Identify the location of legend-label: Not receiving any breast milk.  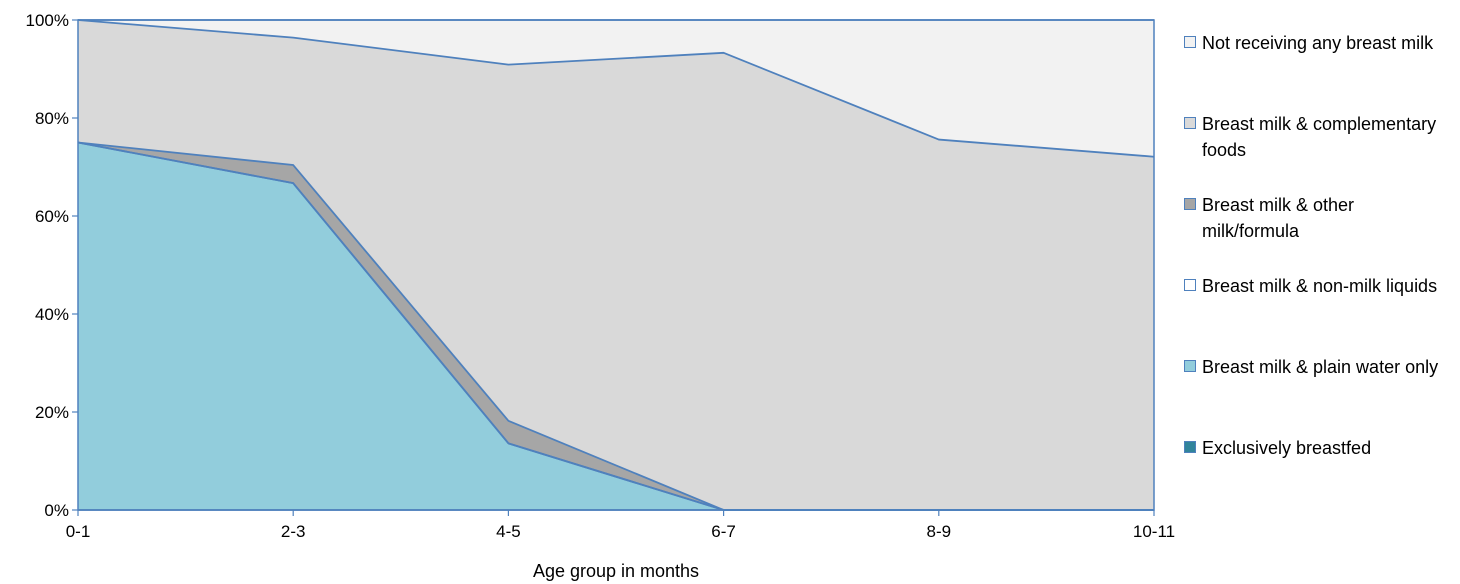
(1318, 43).